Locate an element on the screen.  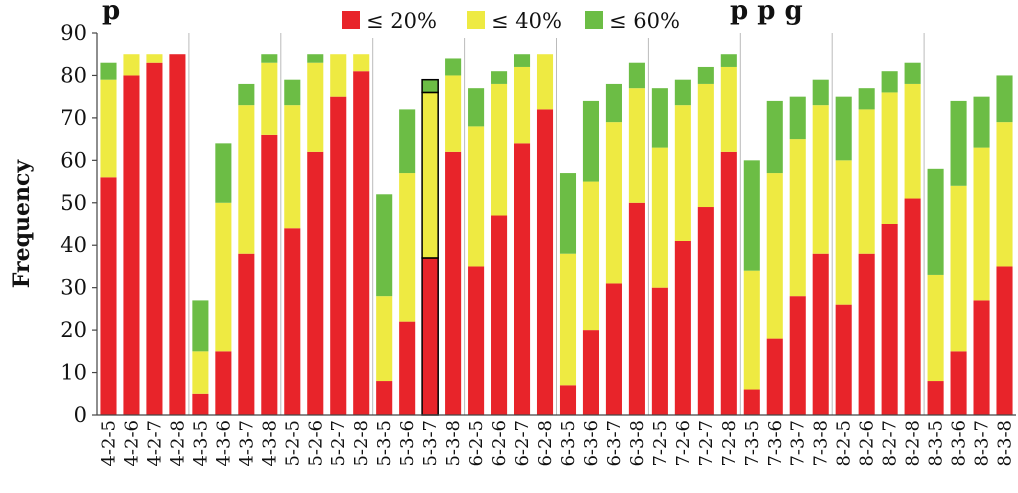
x-tick-label: 8-3-7 is located at coordinates (982, 443).